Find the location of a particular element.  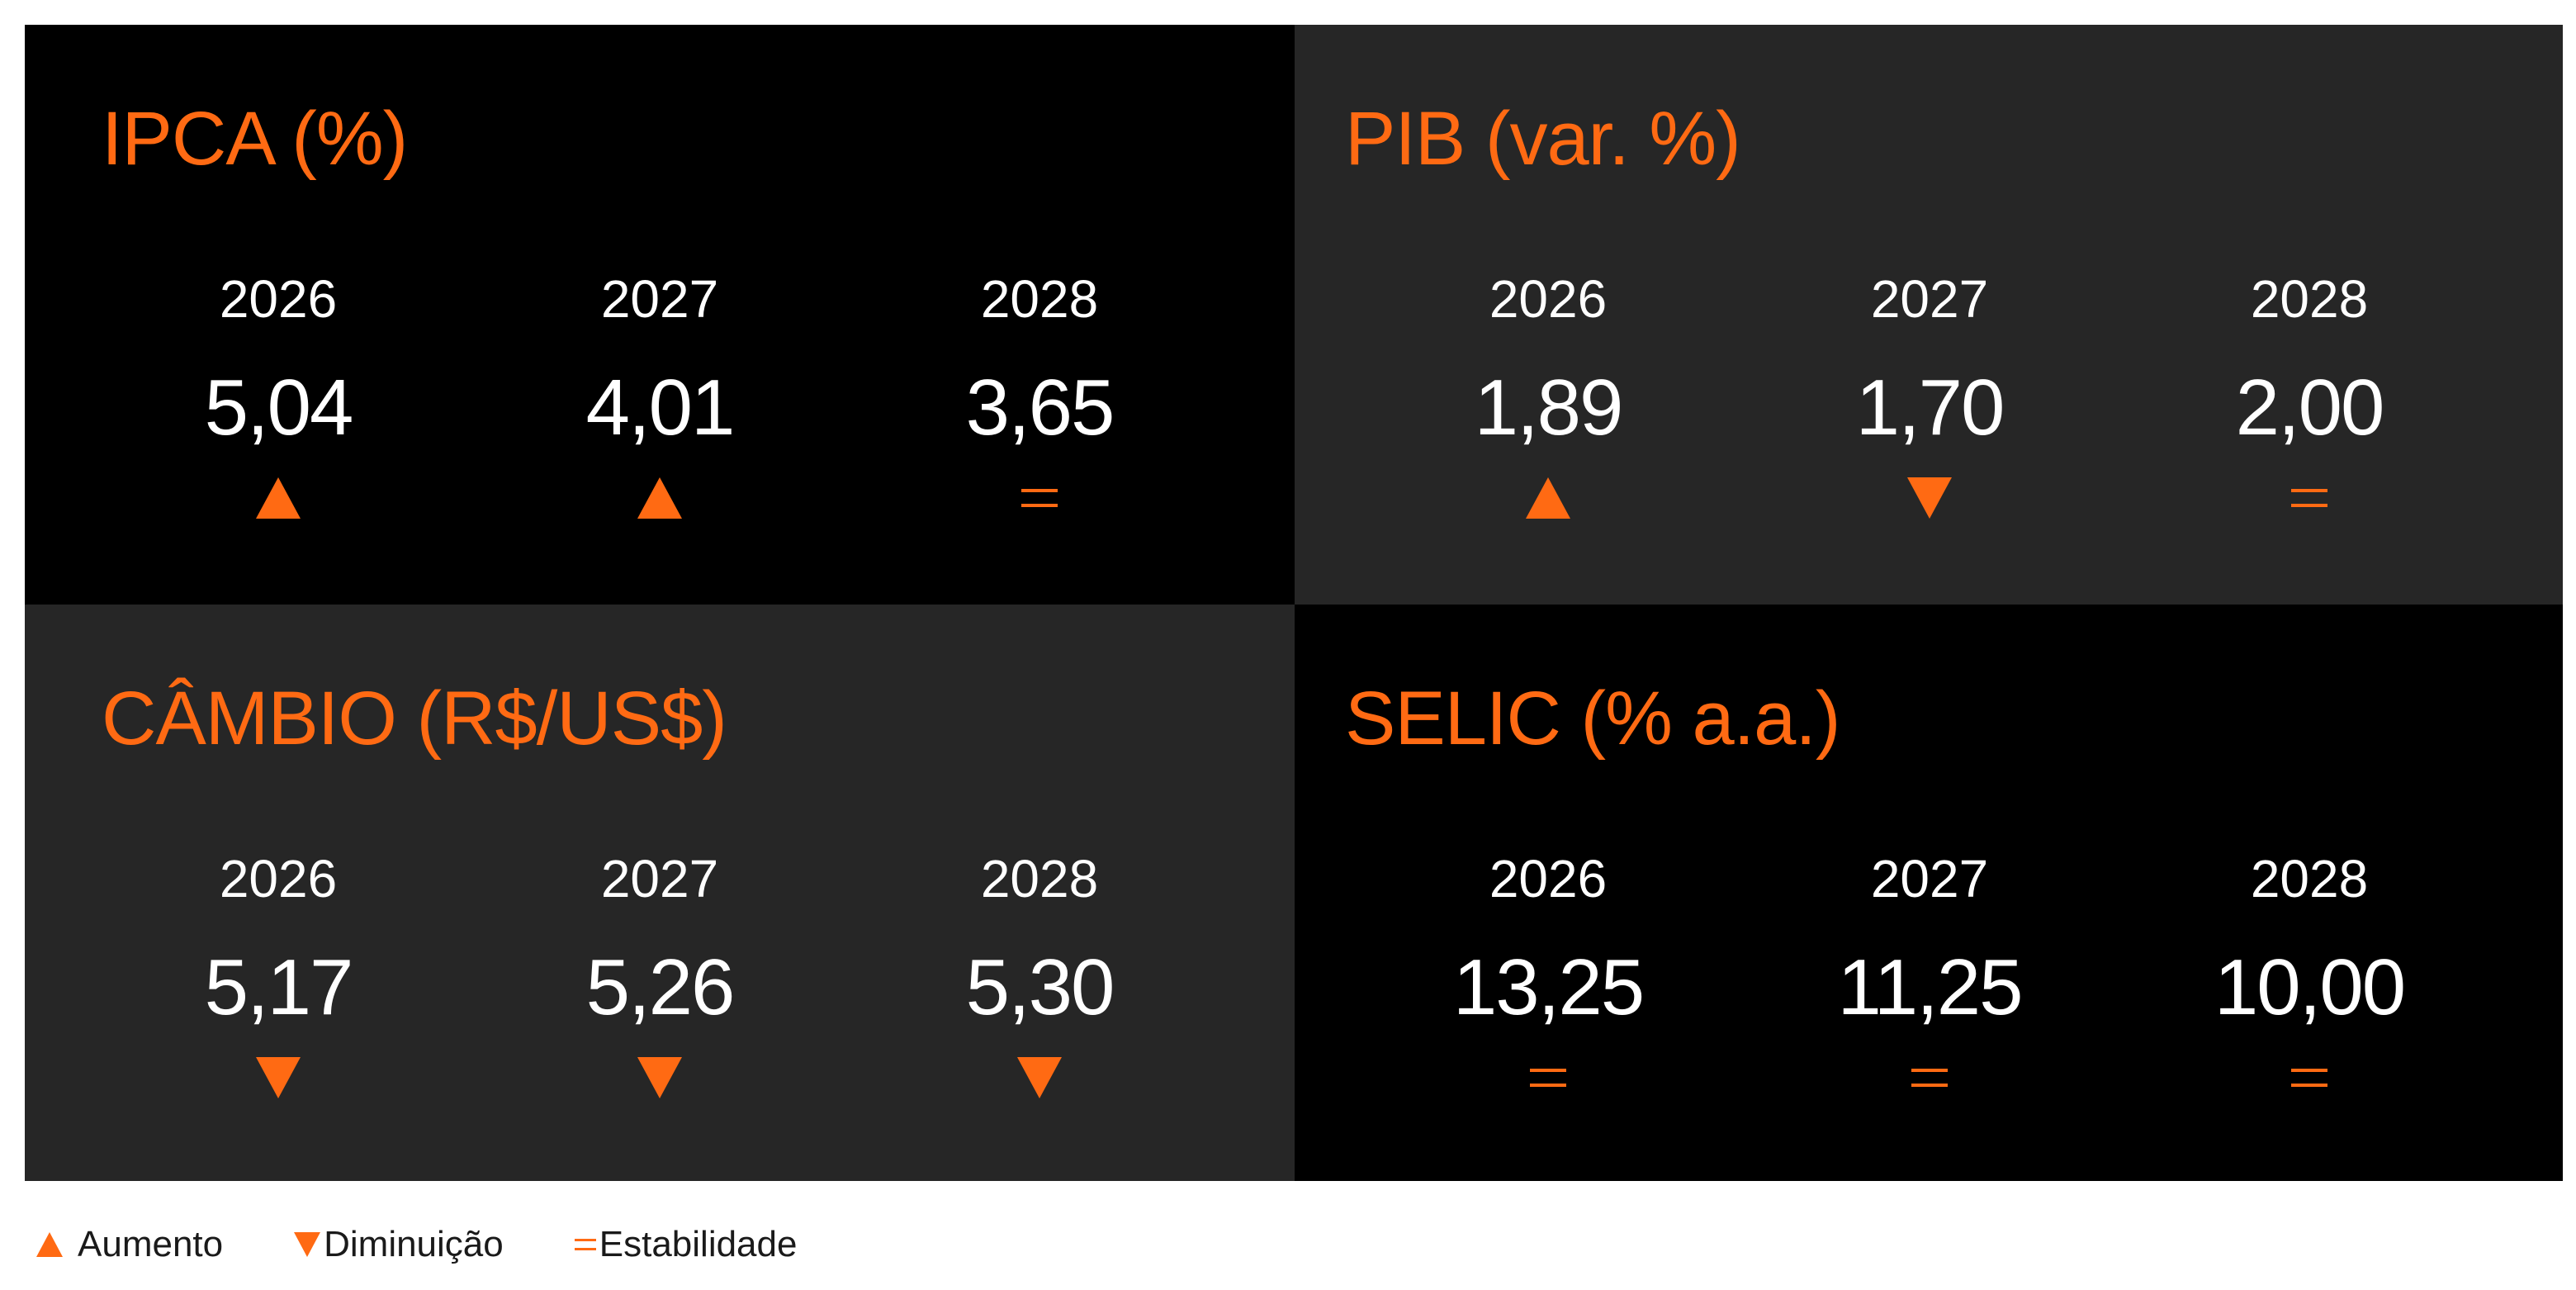

forecast-value: 10,00 is located at coordinates (2310, 988).